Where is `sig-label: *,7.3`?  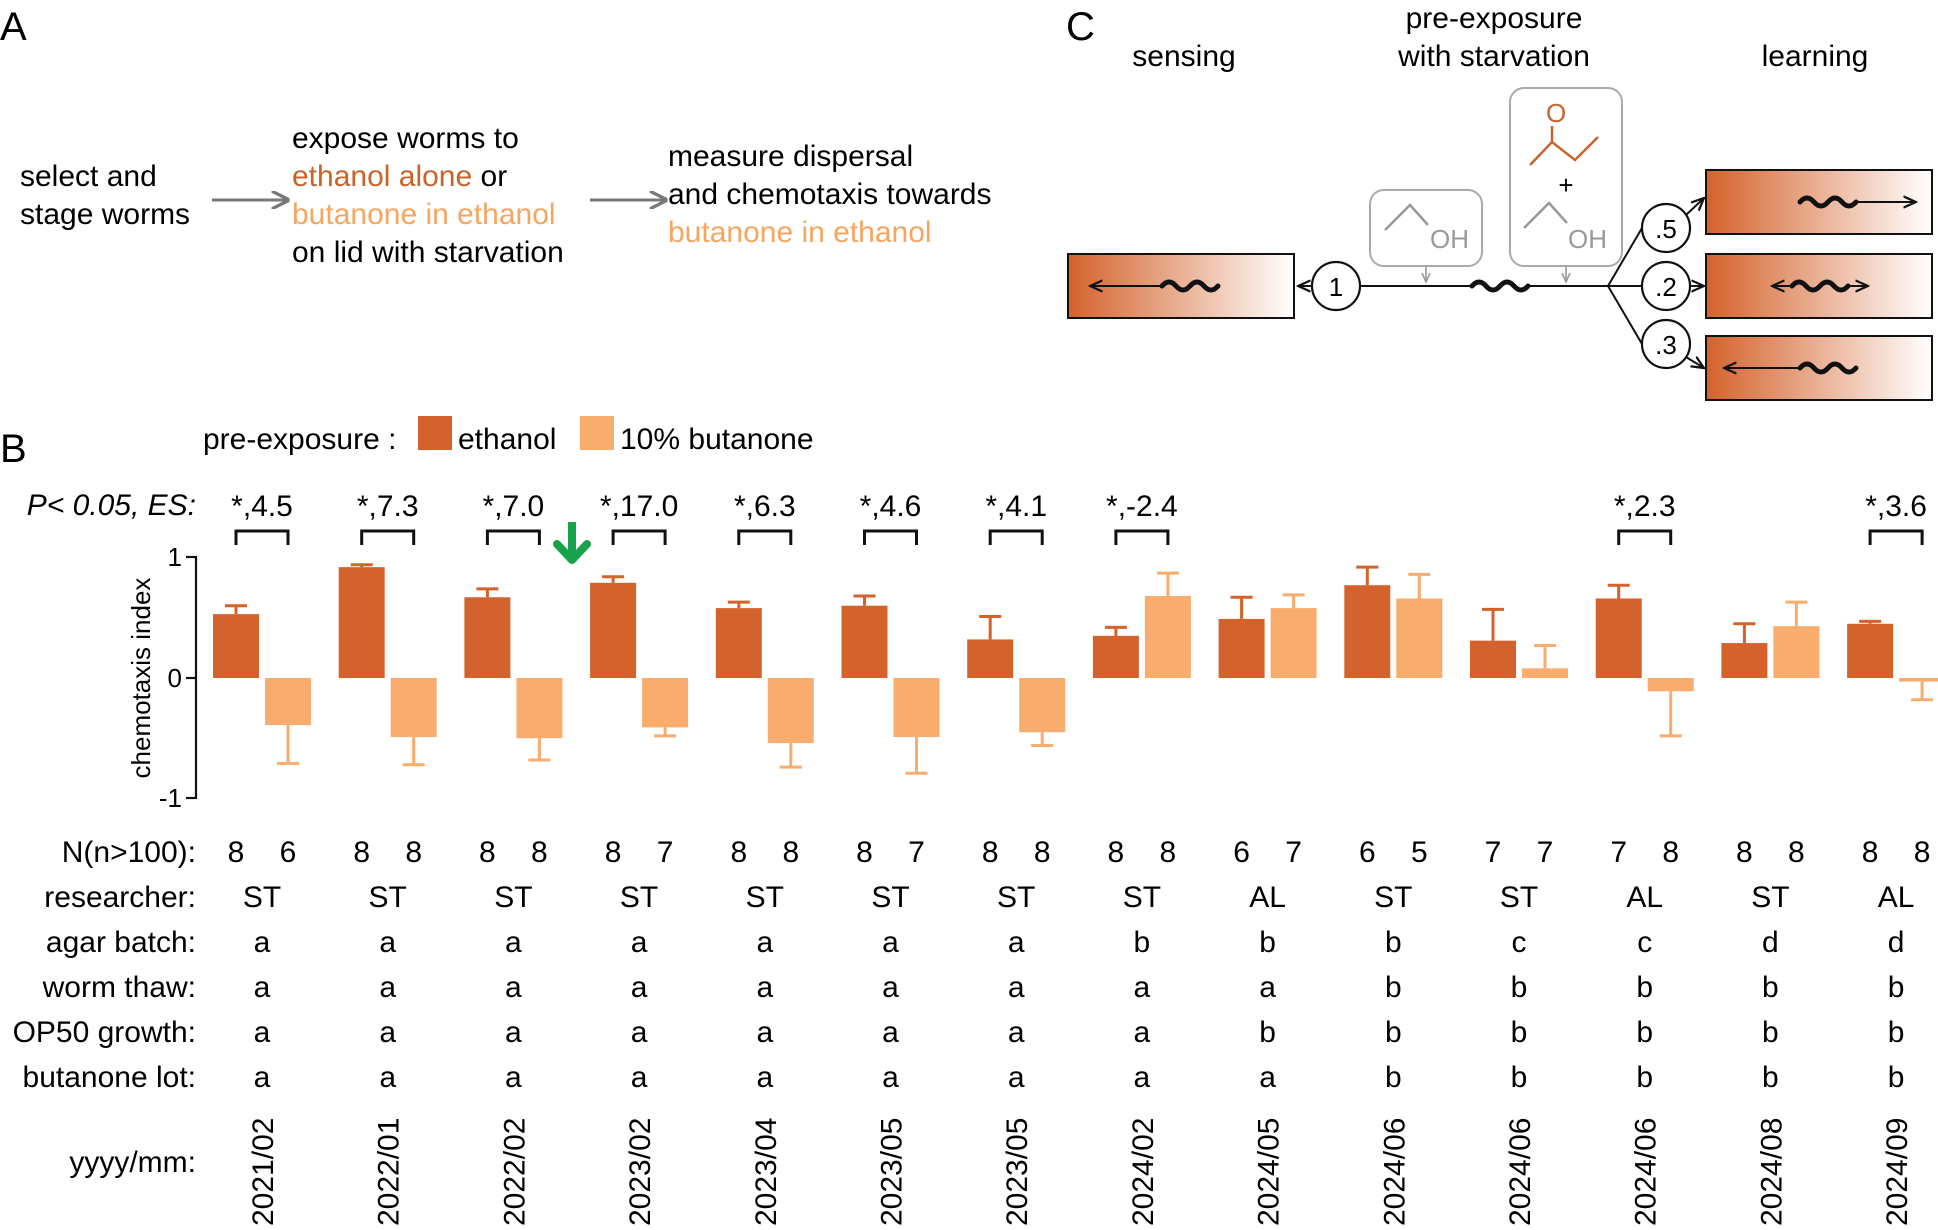
sig-label: *,7.3 is located at coordinates (388, 506).